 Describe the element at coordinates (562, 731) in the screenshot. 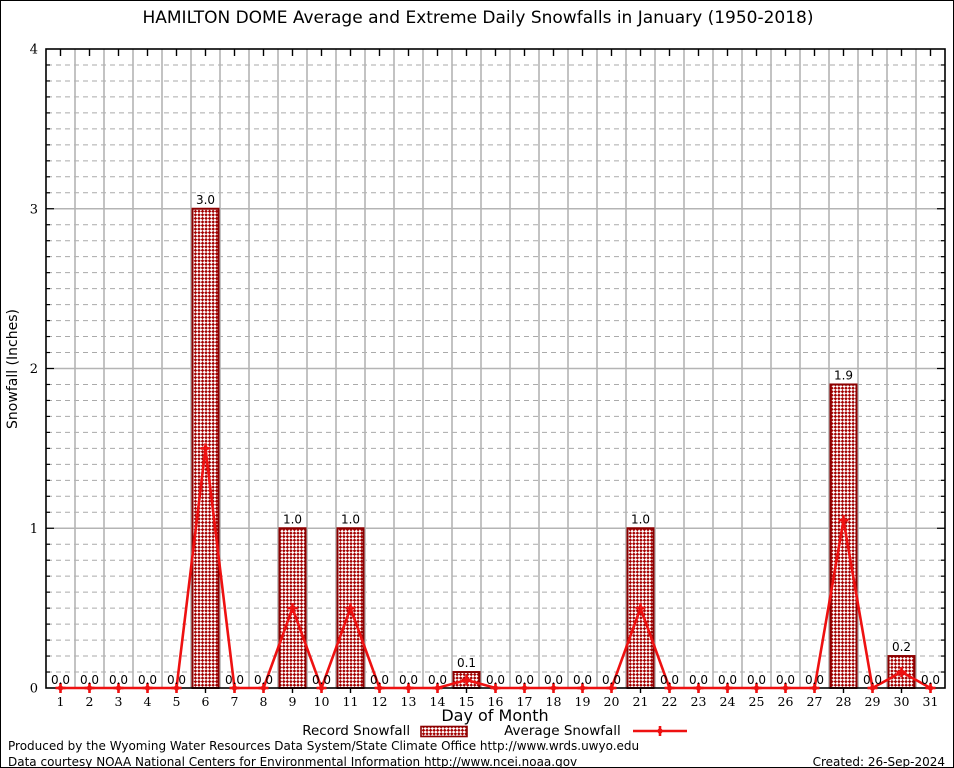

I see `legend-label-average: Average Snowfall` at that location.